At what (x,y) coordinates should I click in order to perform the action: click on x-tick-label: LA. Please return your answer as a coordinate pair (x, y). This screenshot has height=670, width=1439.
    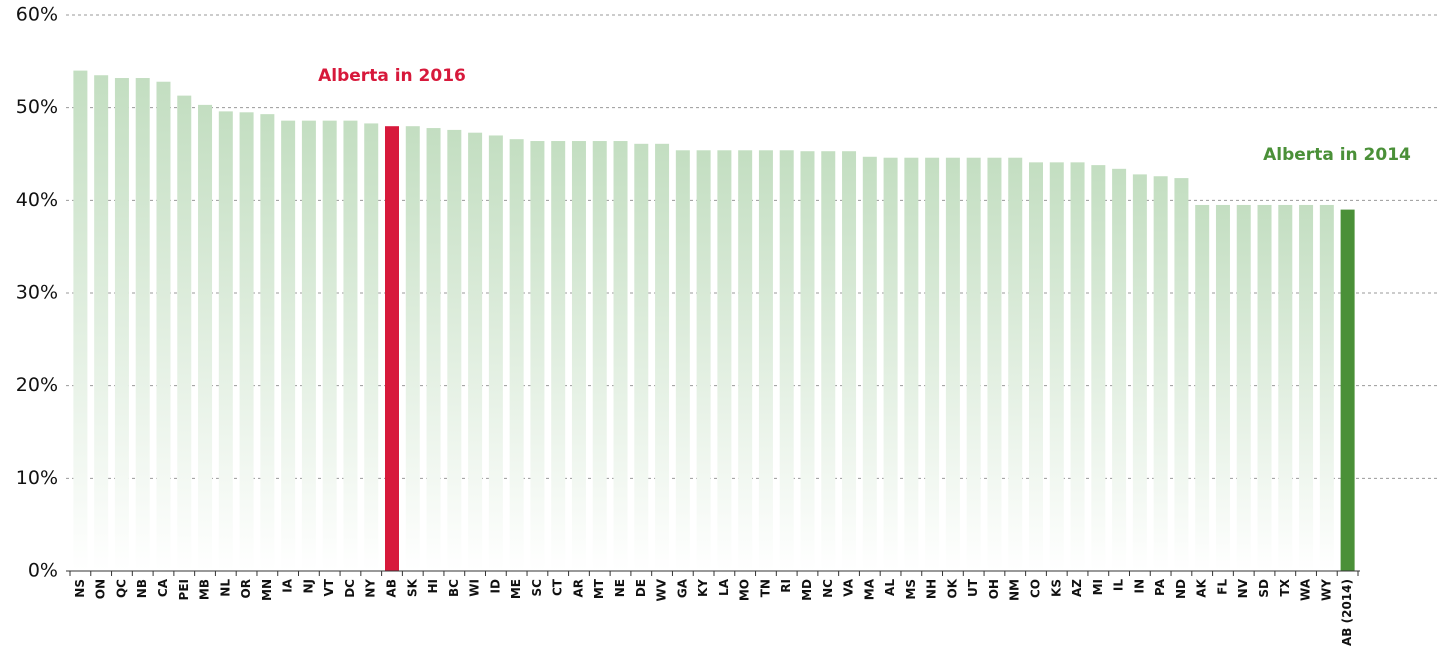
    Looking at the image, I should click on (724, 587).